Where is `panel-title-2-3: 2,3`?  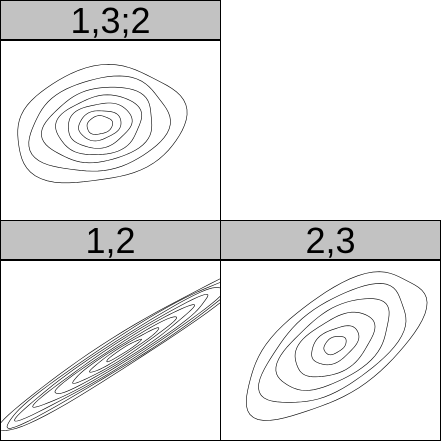 panel-title-2-3: 2,3 is located at coordinates (330, 240).